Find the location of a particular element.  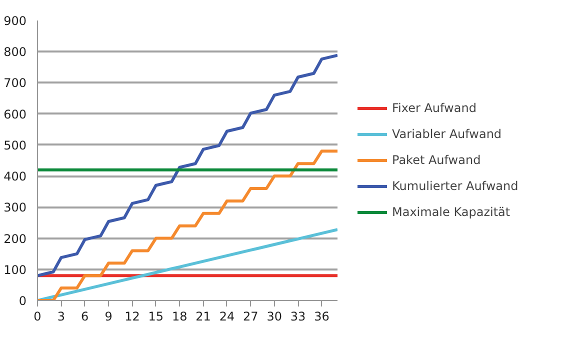

legend-label: Kumulierter Aufwand is located at coordinates (455, 186).